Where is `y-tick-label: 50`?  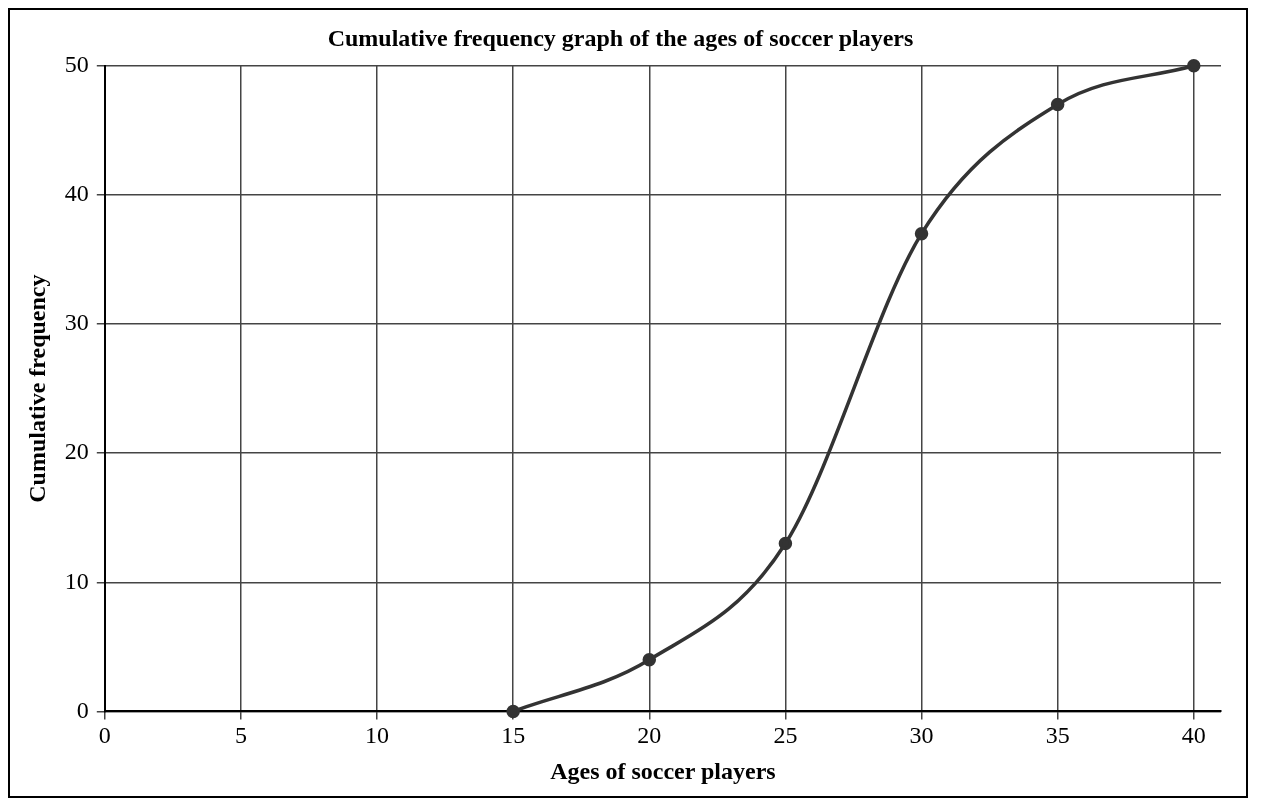
y-tick-label: 50 is located at coordinates (76, 64).